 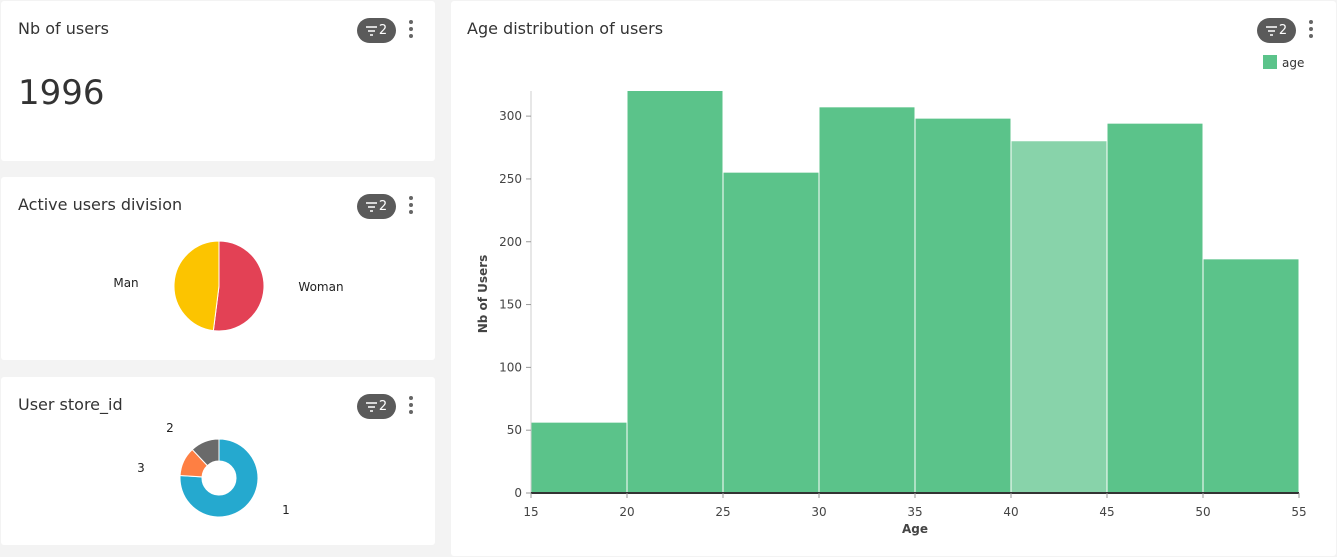 I want to click on x-tick-label: 30, so click(x=818, y=512).